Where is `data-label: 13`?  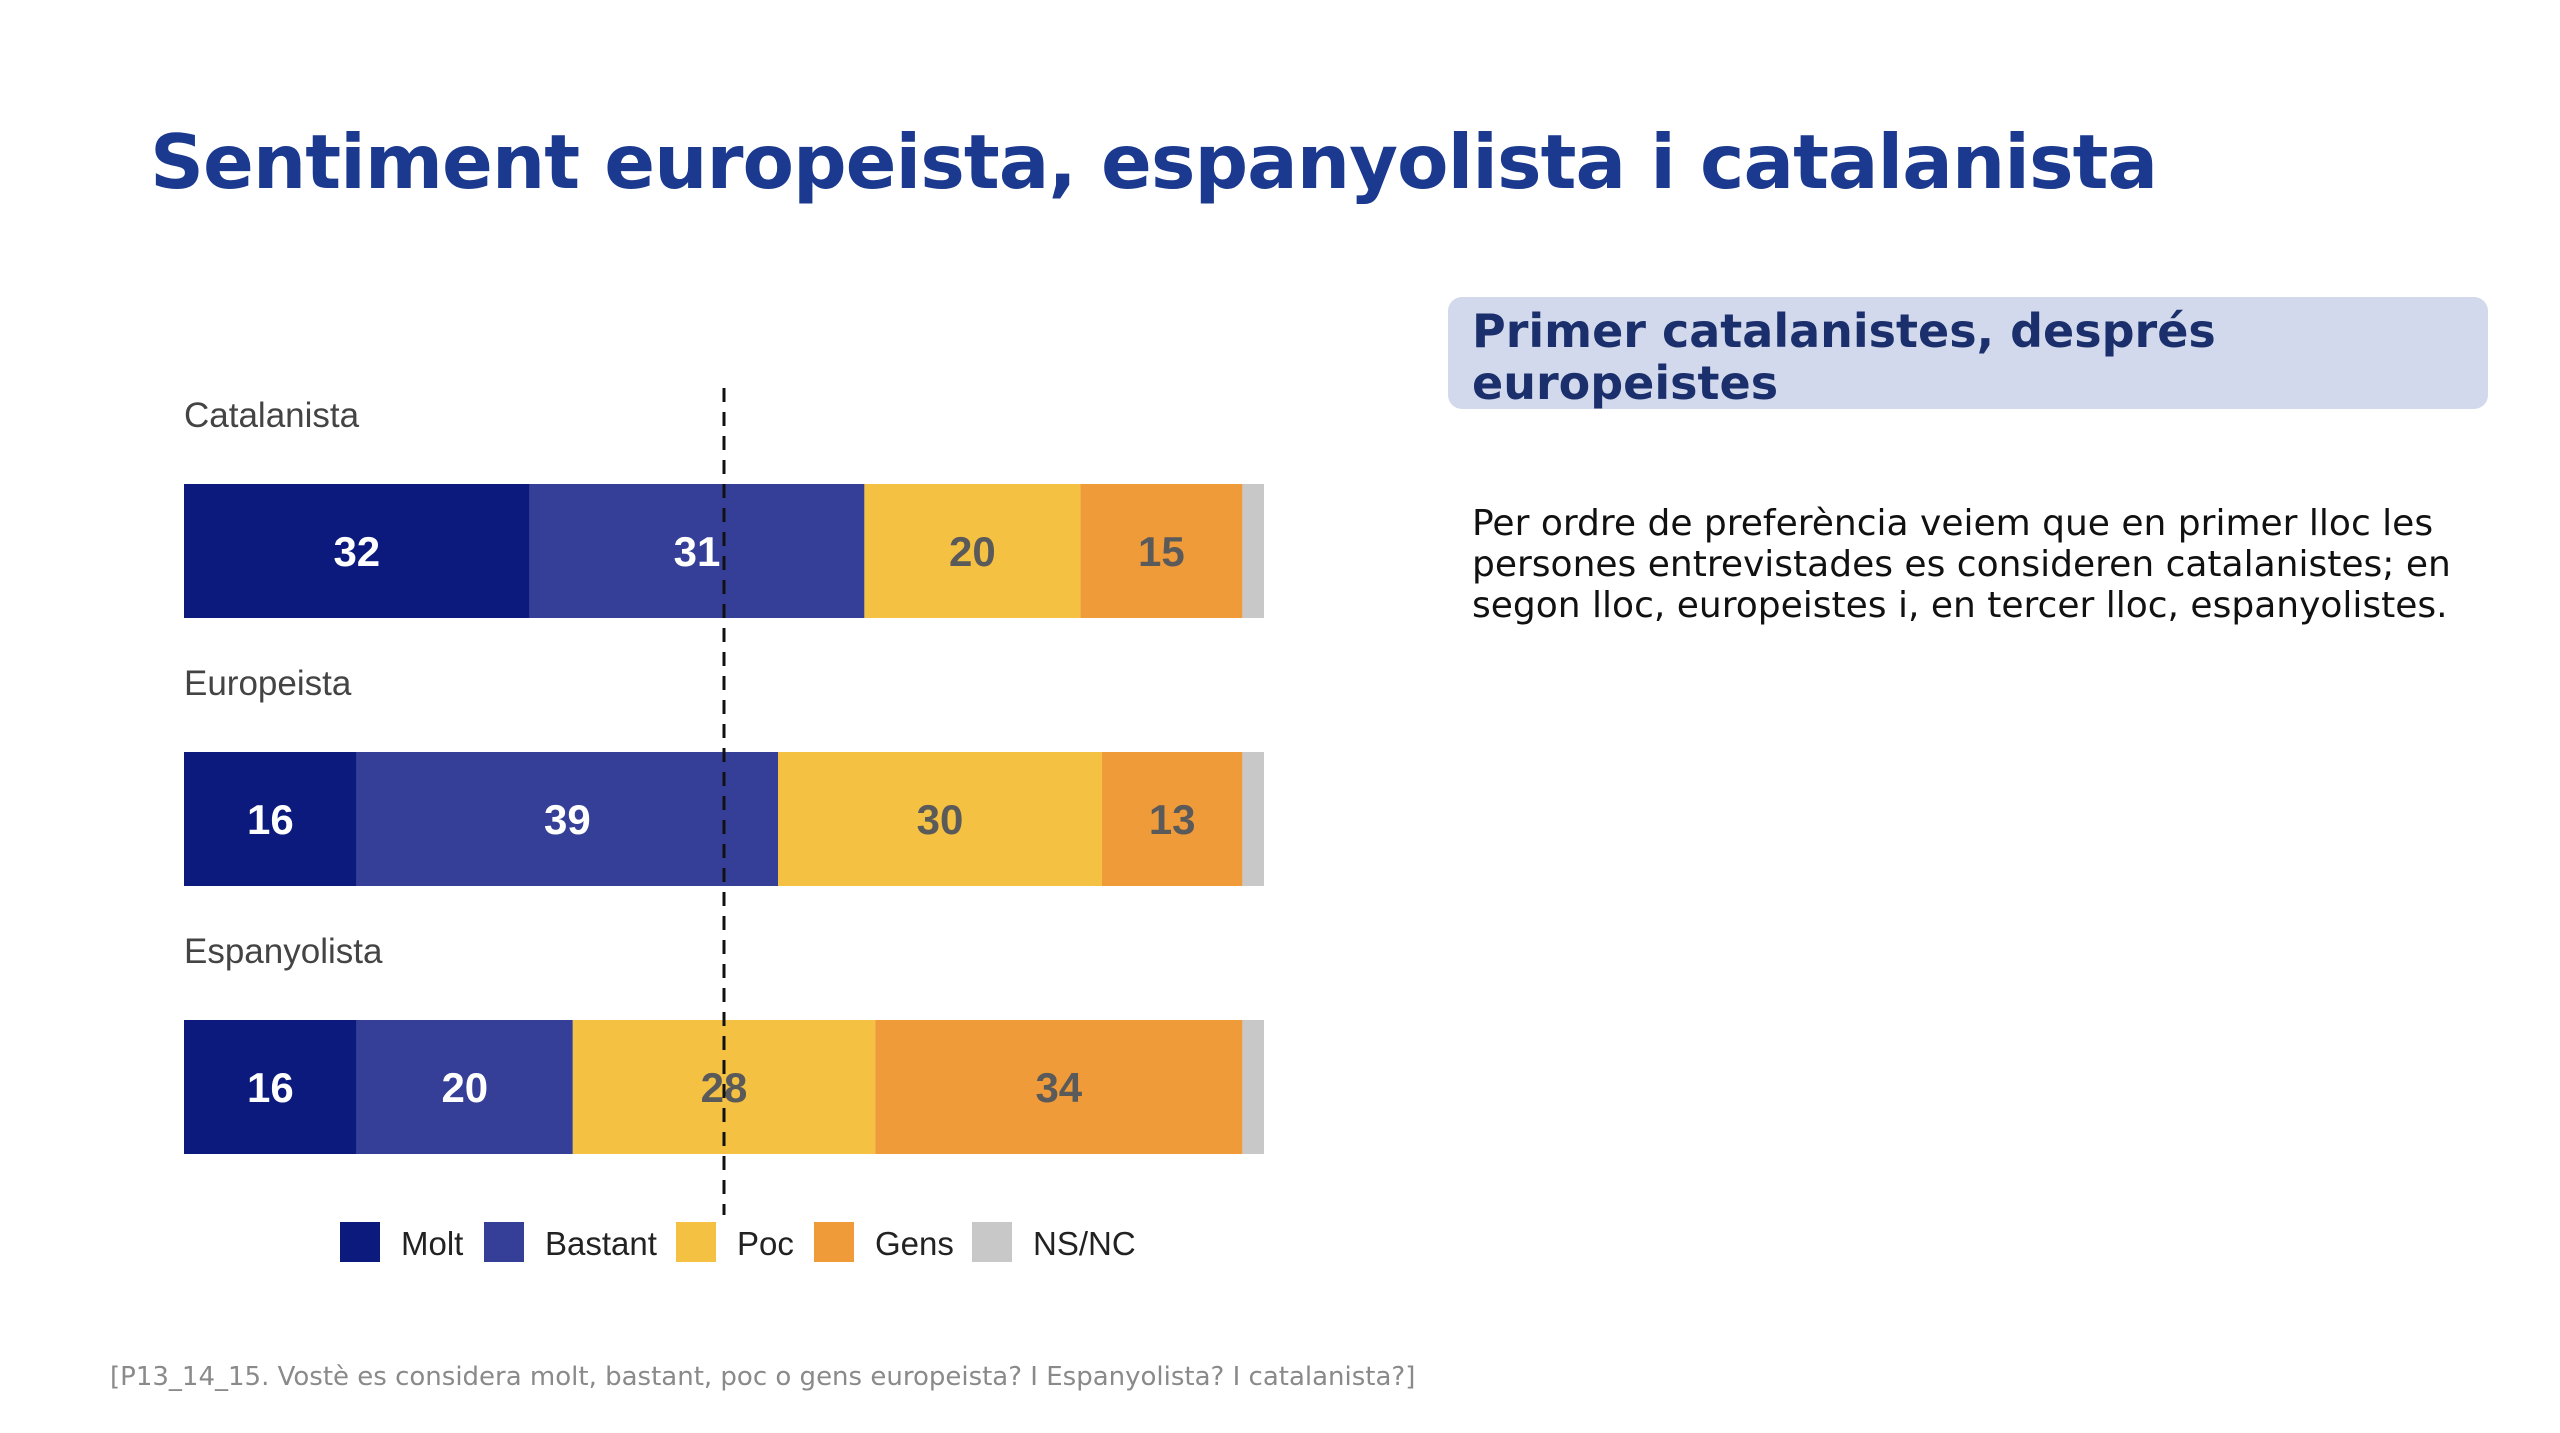 data-label: 13 is located at coordinates (1172, 819).